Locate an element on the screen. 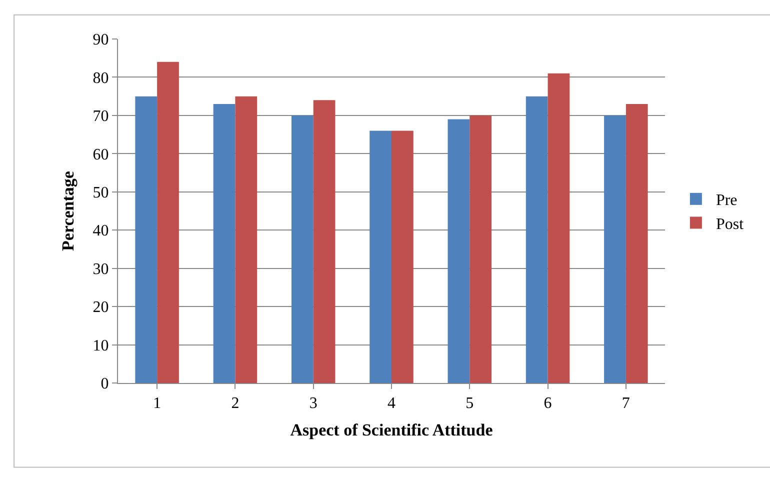  y-tick-label: 40 is located at coordinates (100, 231).